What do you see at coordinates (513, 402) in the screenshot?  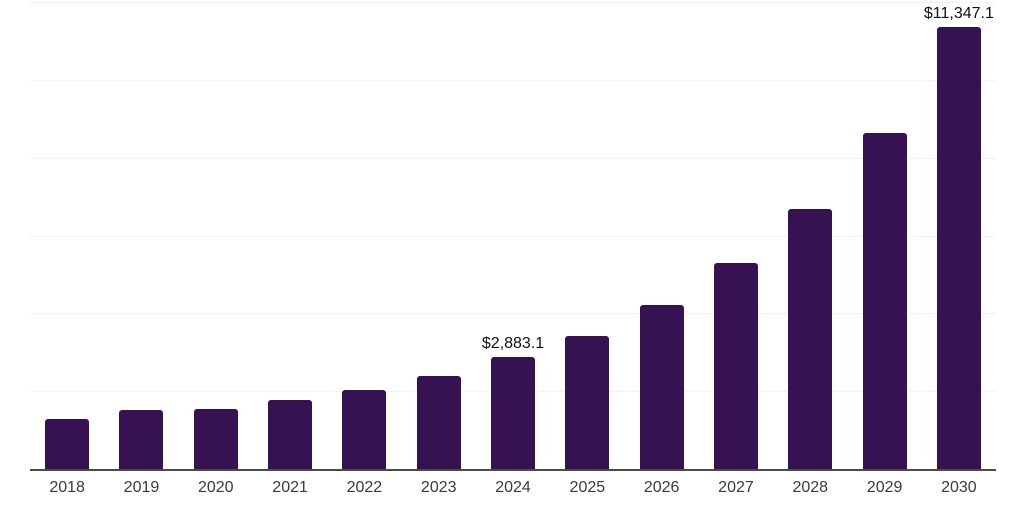 I see `bar-2024: $2,883.1` at bounding box center [513, 402].